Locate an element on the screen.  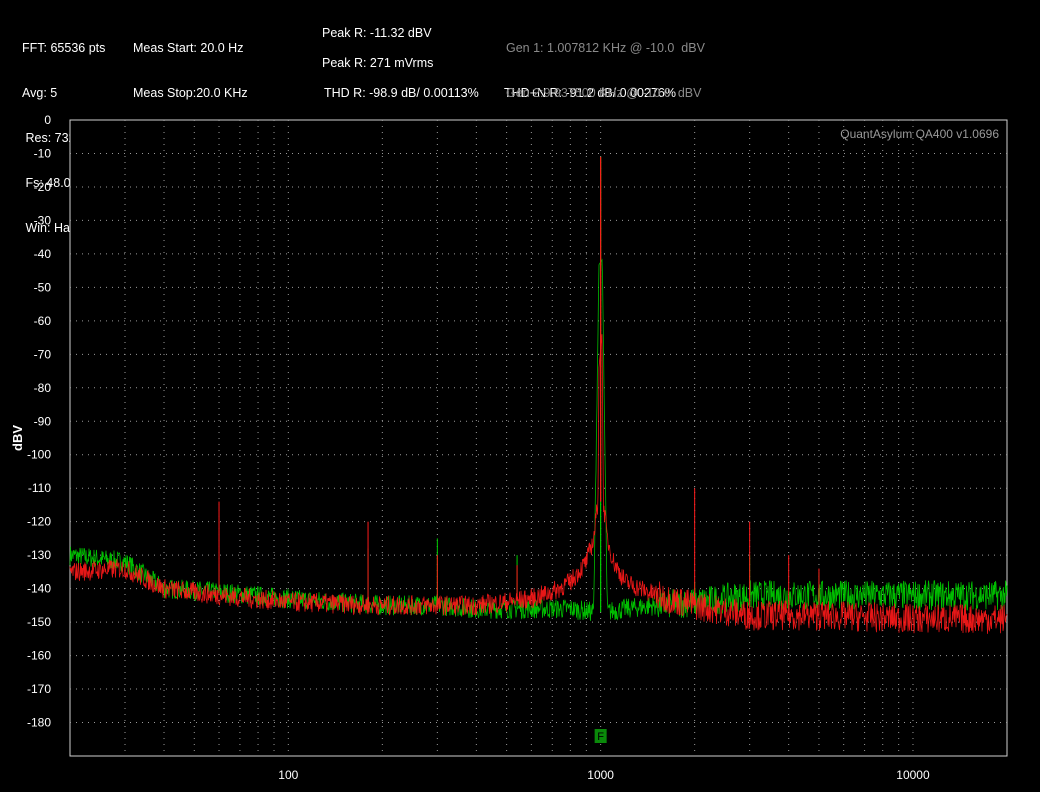
frequency-marker: F is located at coordinates (600, 736).